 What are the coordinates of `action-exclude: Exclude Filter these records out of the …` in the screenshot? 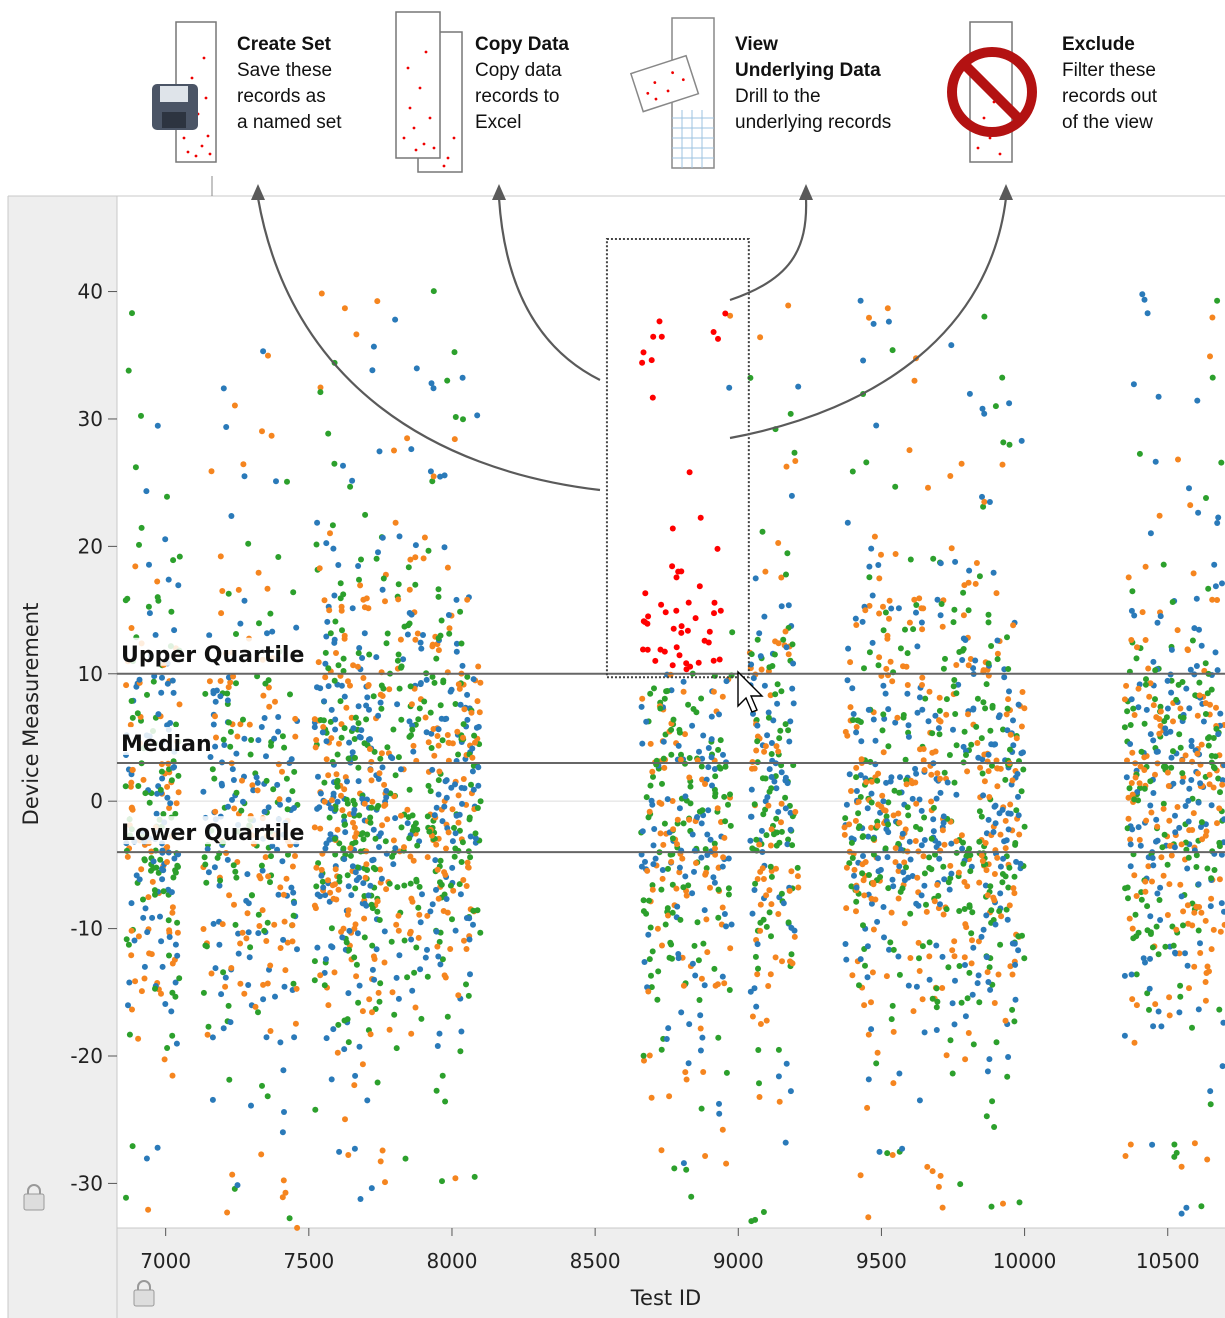 It's located at (1075, 87).